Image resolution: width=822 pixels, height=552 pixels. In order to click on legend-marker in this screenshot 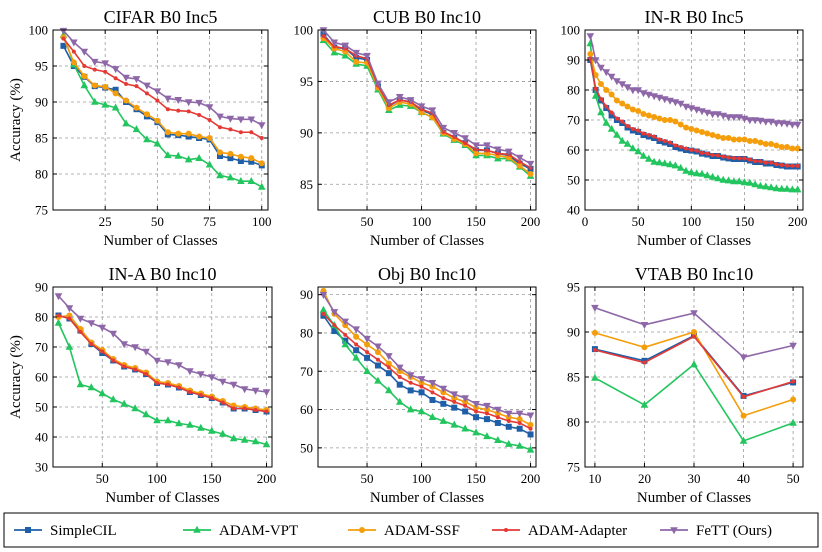, I will do `click(674, 531)`.